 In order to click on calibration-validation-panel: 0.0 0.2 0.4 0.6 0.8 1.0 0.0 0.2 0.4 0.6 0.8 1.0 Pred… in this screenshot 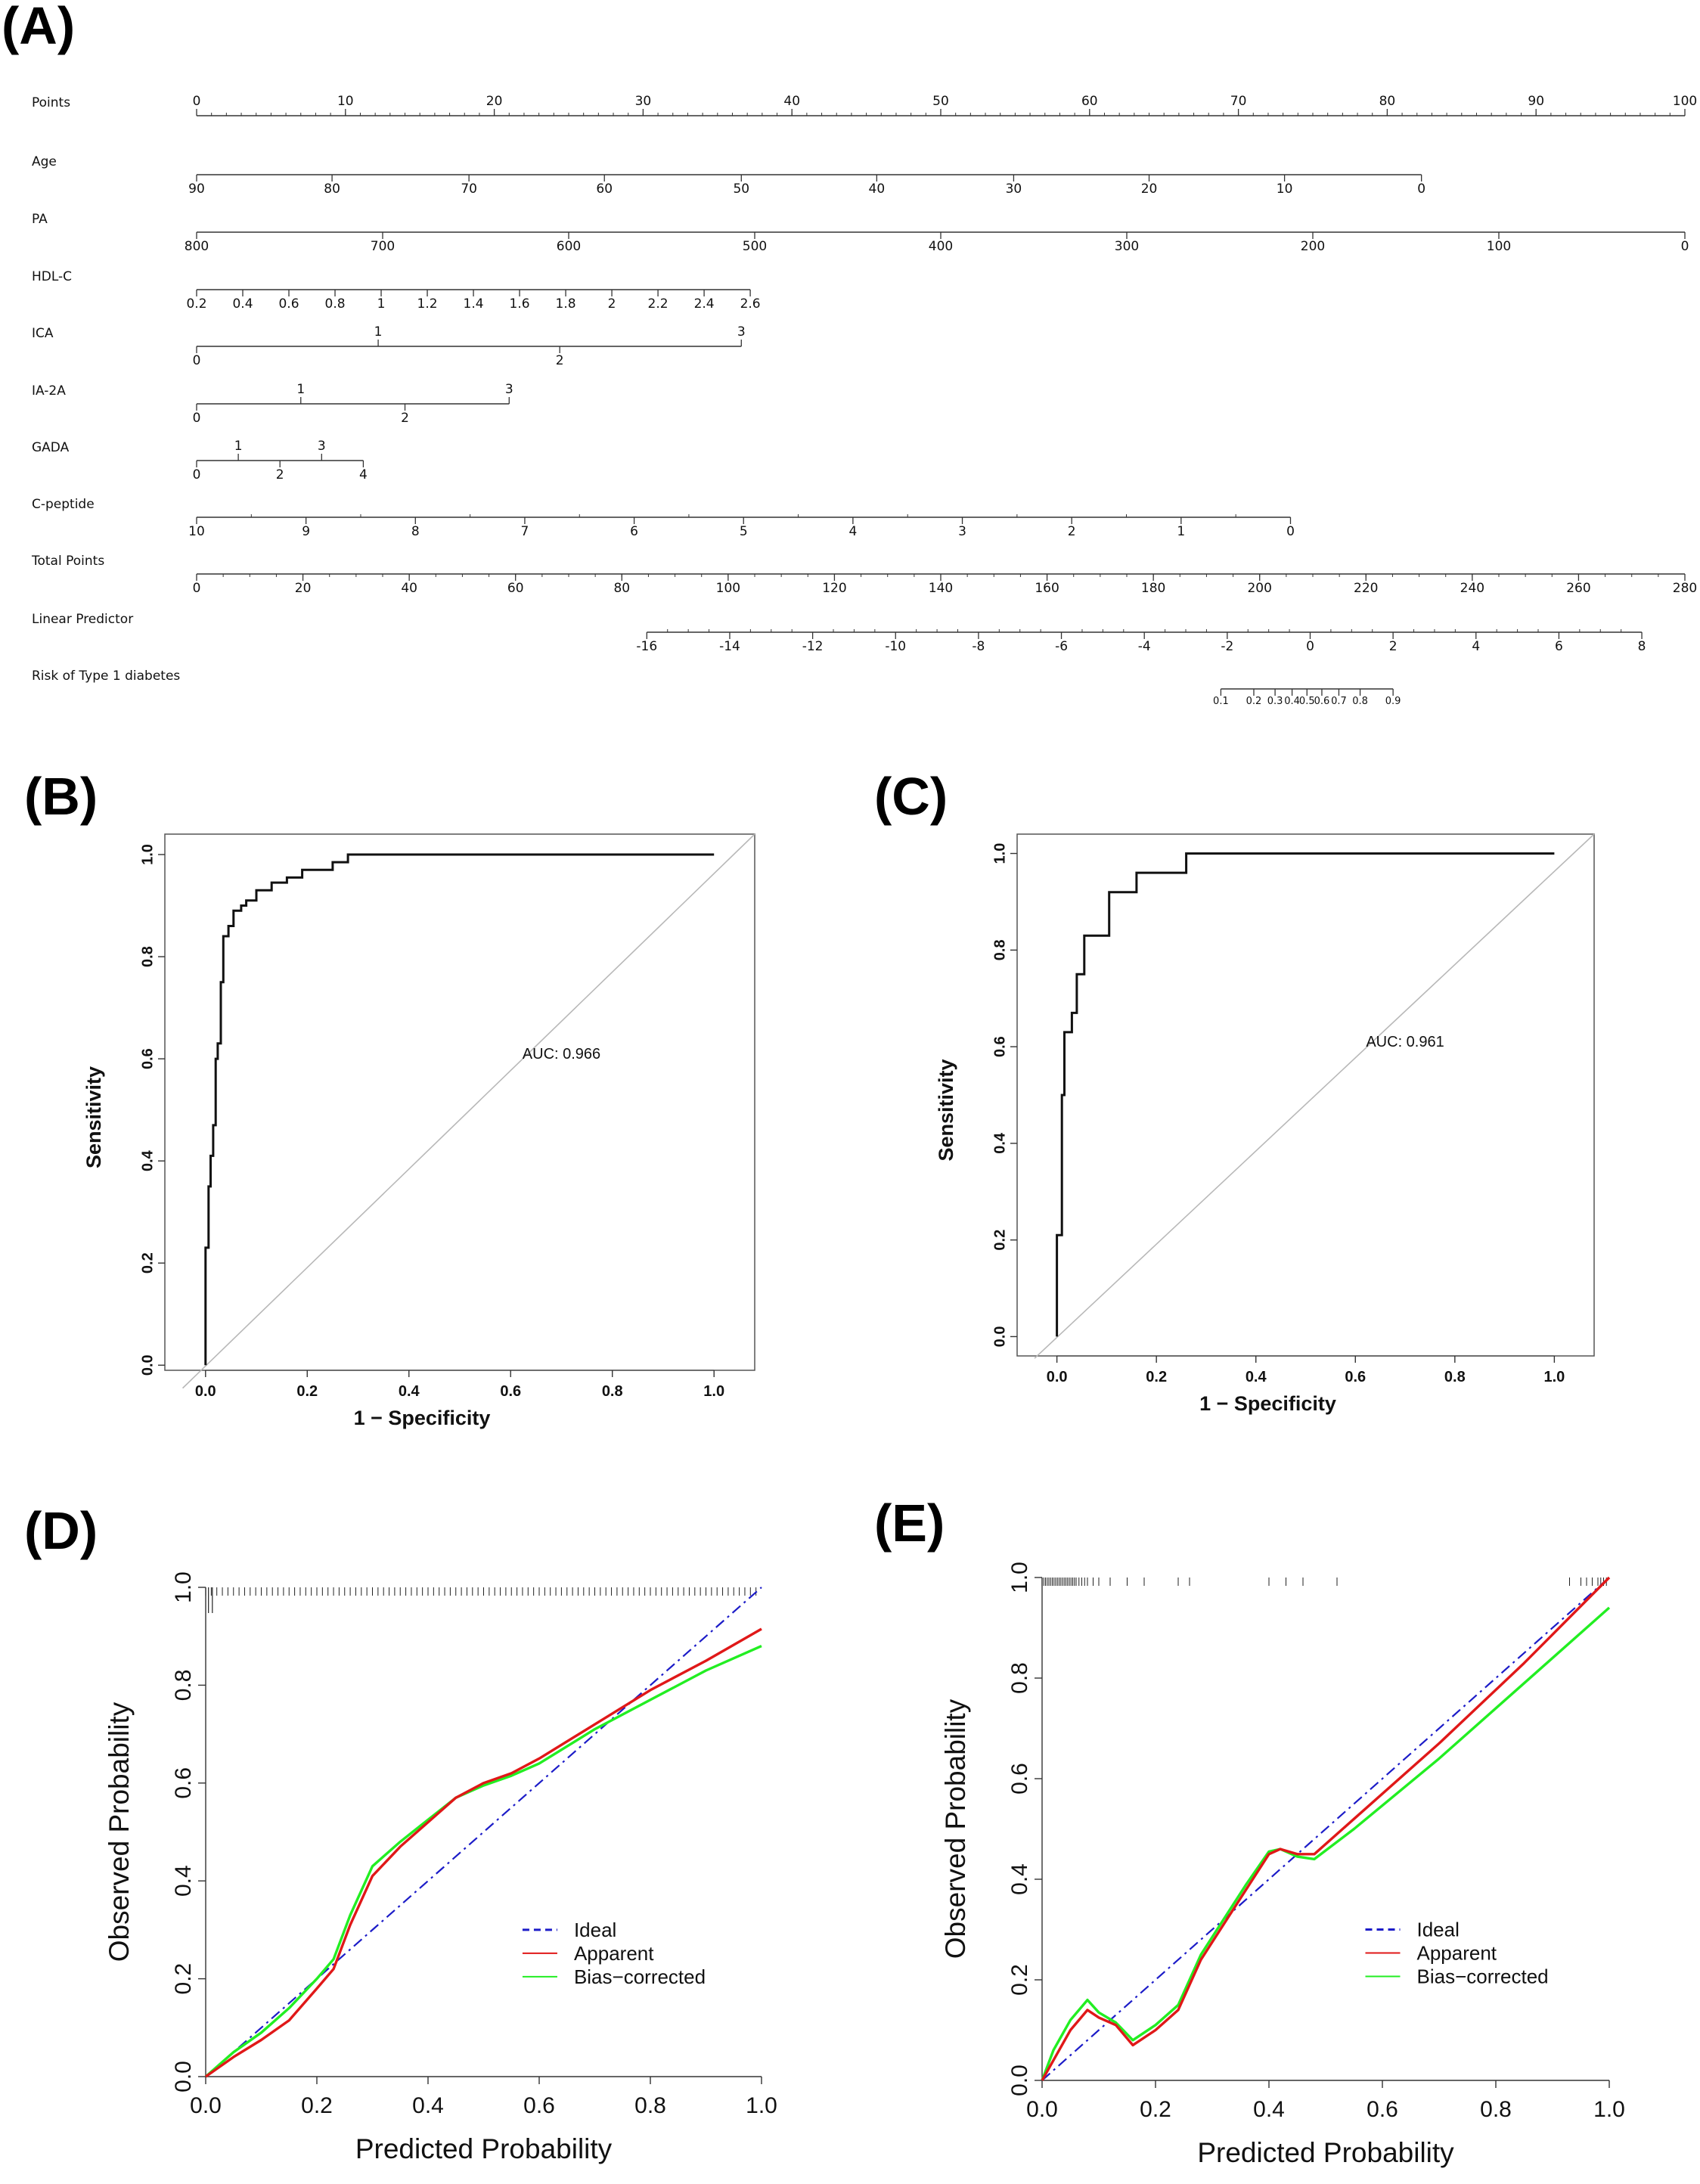, I will do `click(1282, 1865)`.